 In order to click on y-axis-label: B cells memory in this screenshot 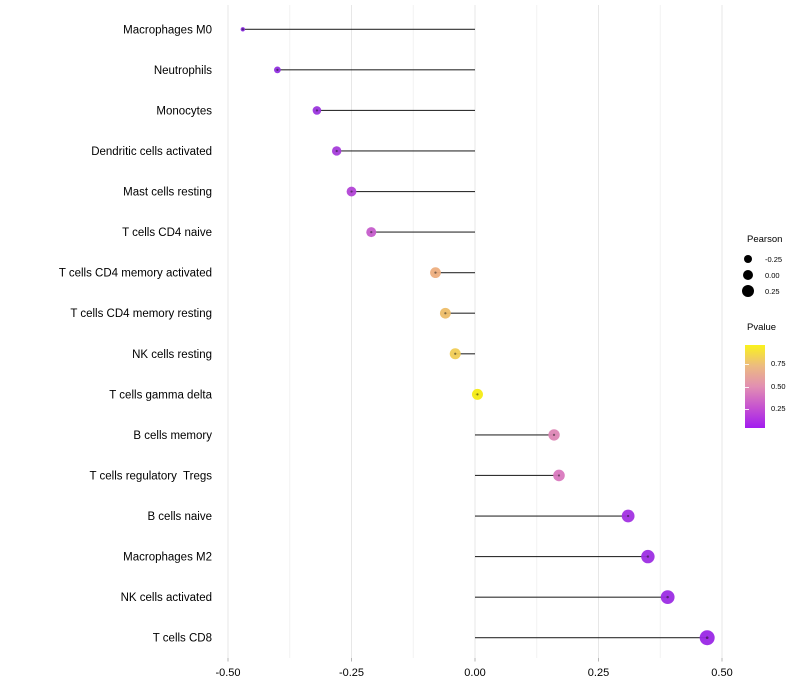, I will do `click(172, 436)`.